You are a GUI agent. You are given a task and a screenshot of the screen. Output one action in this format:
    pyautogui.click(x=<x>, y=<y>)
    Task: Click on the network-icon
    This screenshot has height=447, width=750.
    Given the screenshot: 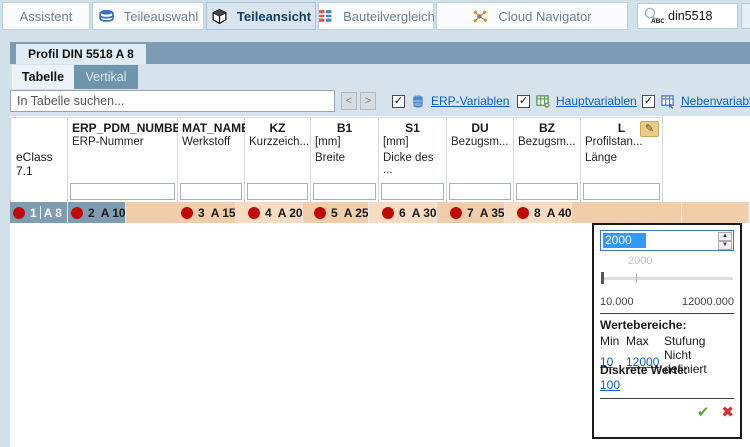 What is the action you would take?
    pyautogui.click(x=480, y=16)
    